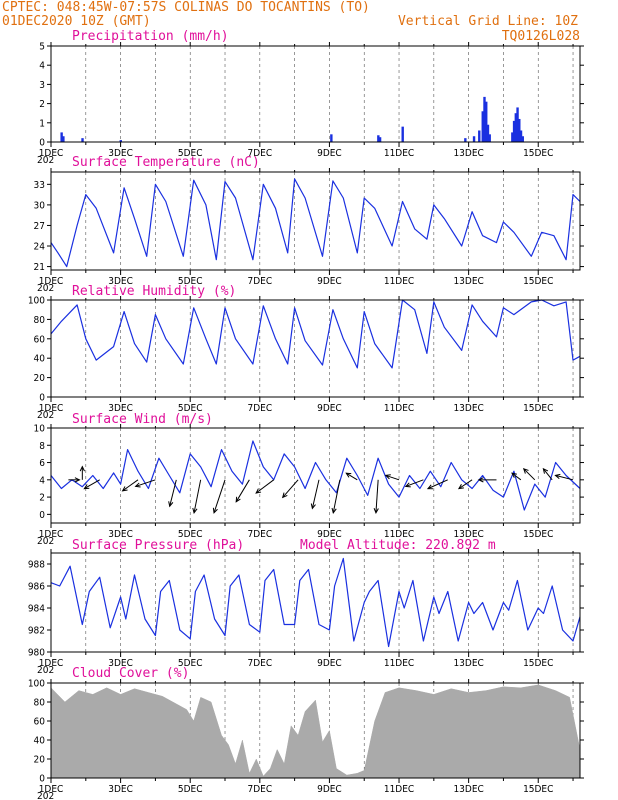 Image resolution: width=618 pixels, height=800 pixels. What do you see at coordinates (40, 741) in the screenshot?
I see `cloud-y-tick-label: 40` at bounding box center [40, 741].